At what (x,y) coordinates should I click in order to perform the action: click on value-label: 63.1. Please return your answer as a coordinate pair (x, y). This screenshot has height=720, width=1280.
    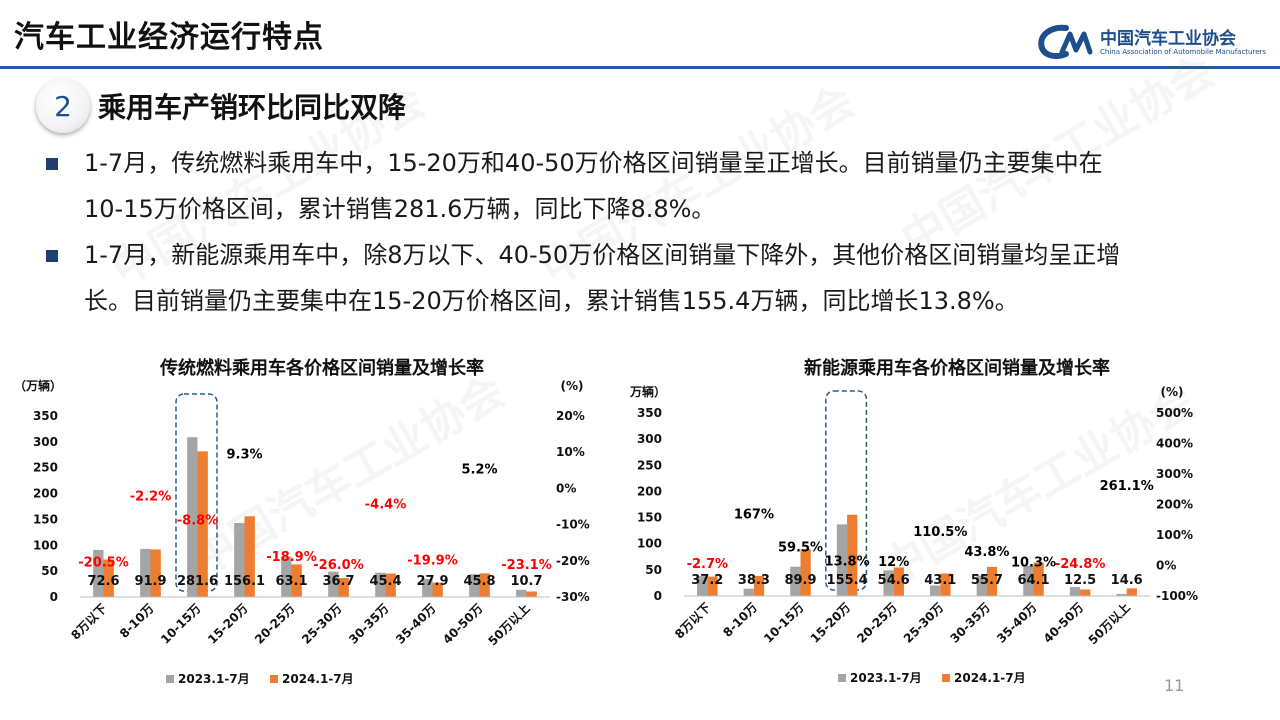
    Looking at the image, I should click on (291, 581).